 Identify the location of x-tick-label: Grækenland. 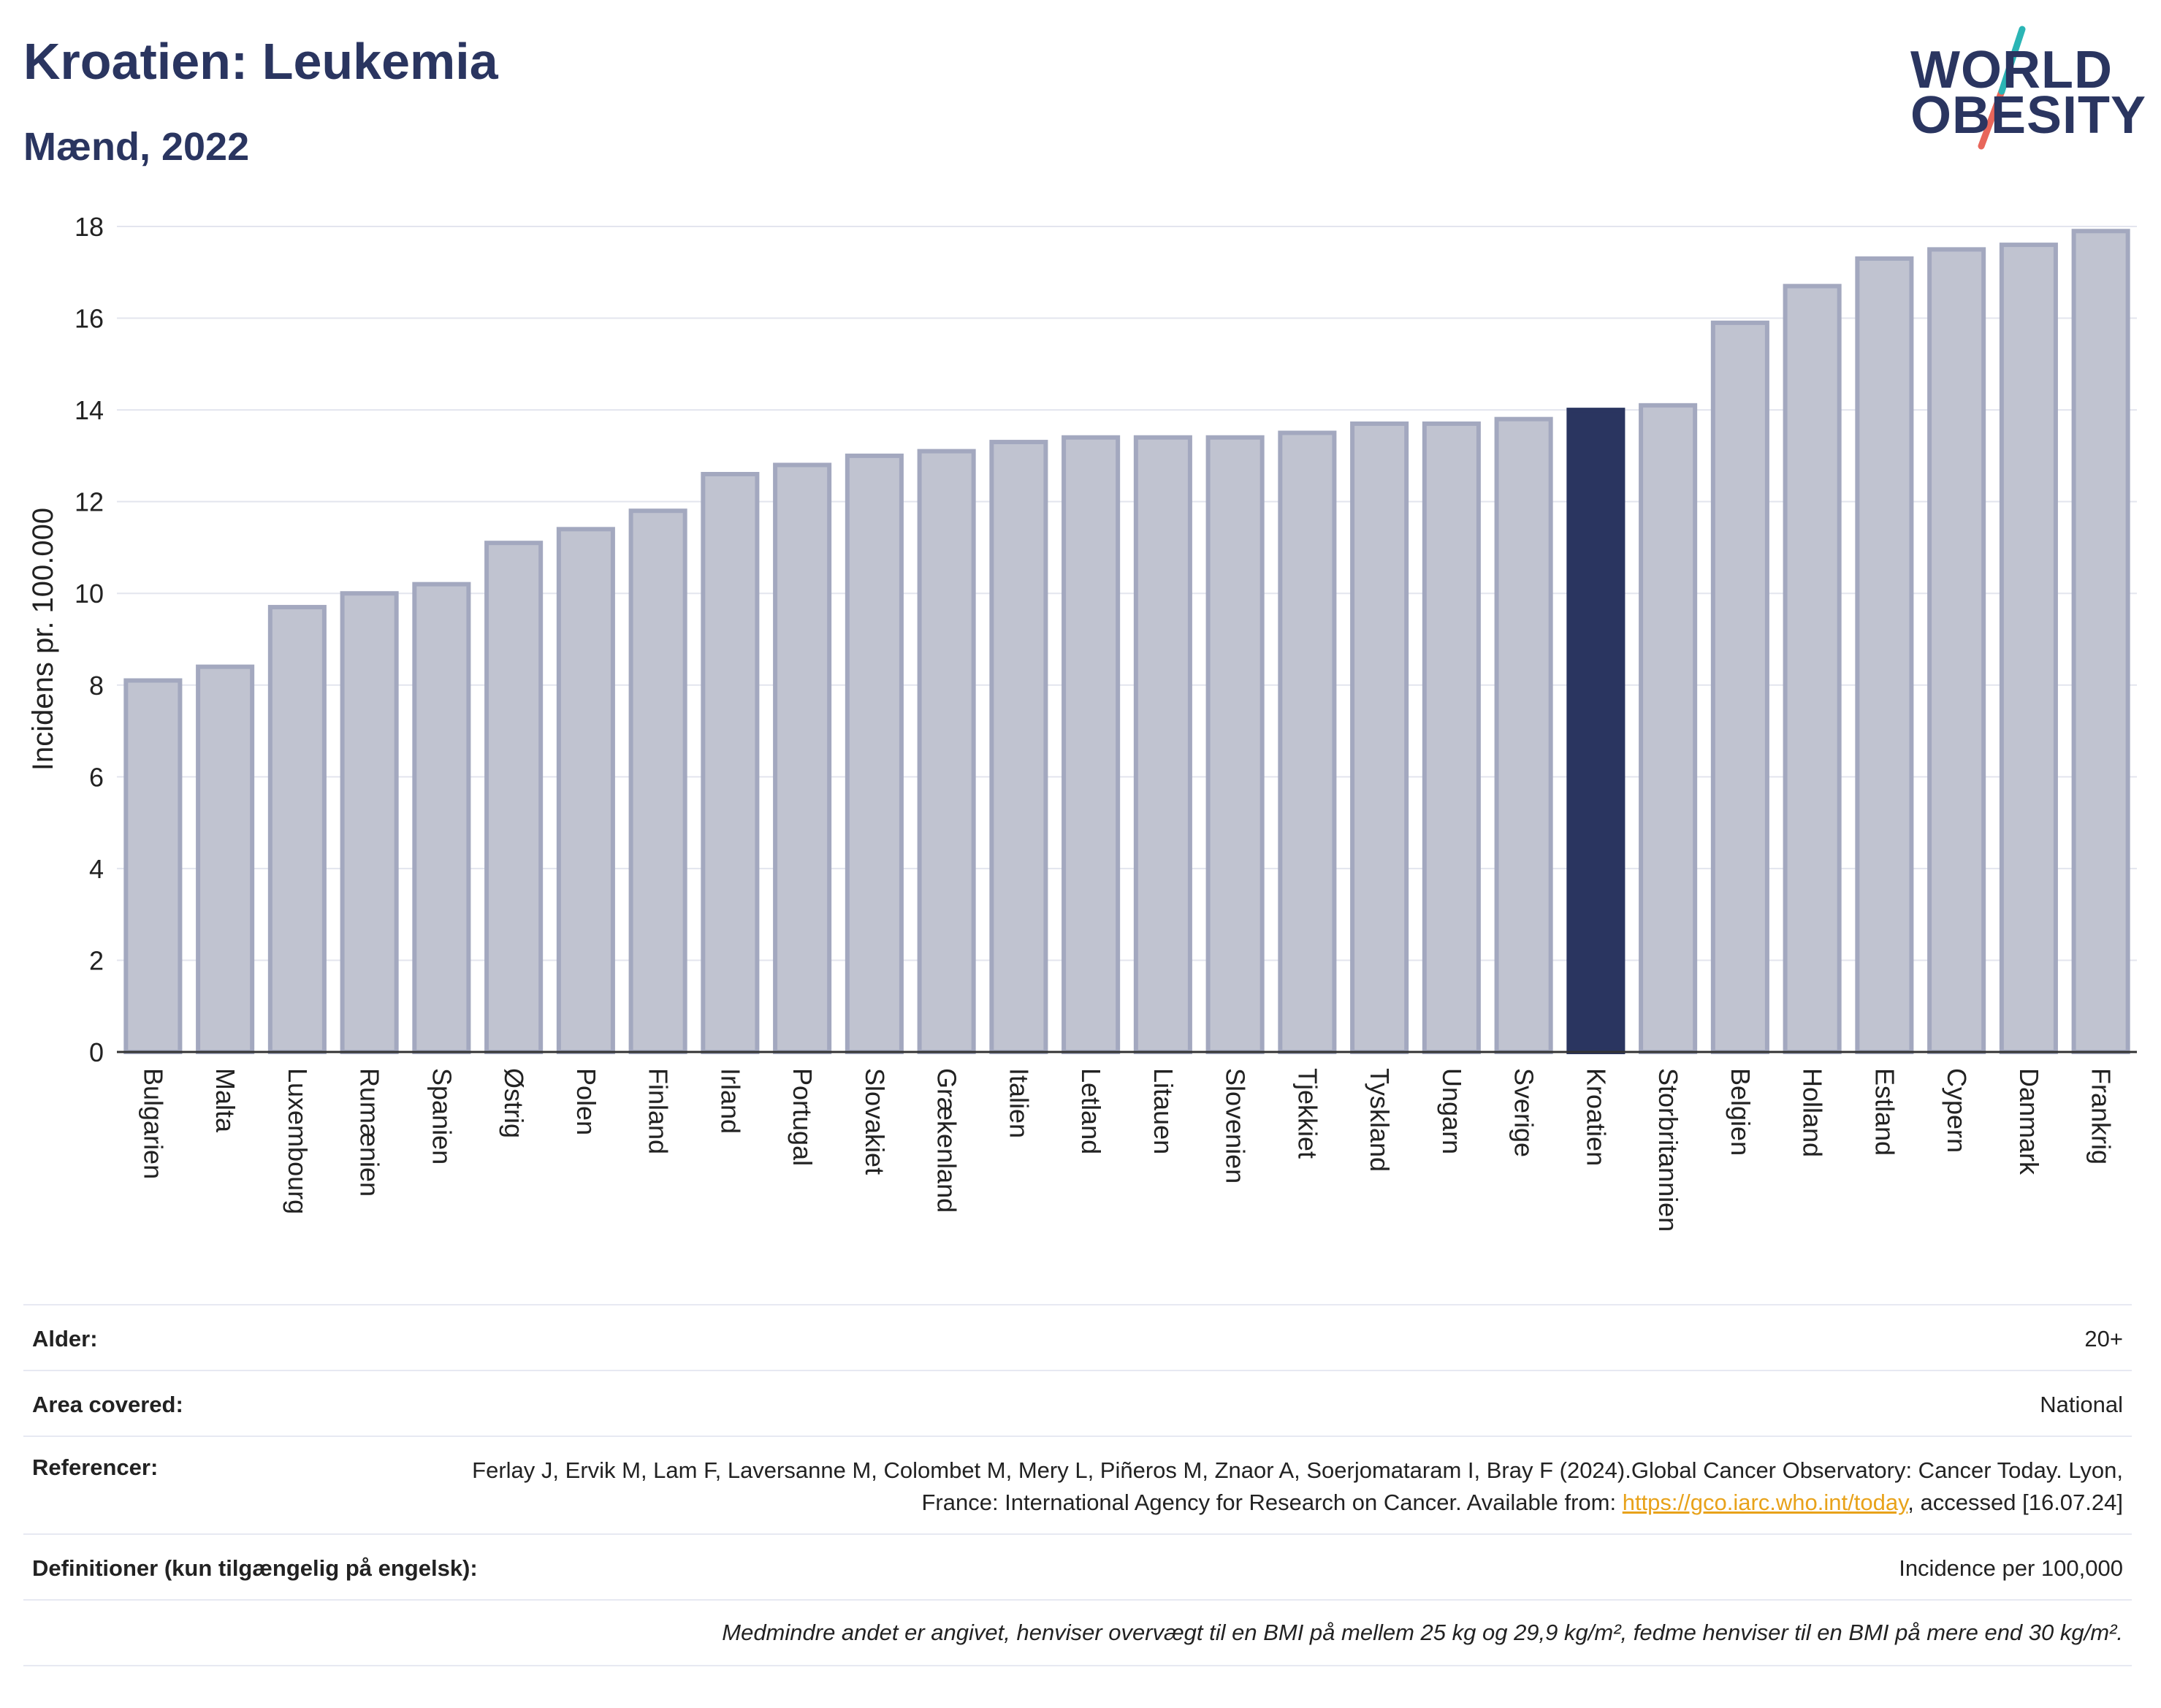
(947, 1141).